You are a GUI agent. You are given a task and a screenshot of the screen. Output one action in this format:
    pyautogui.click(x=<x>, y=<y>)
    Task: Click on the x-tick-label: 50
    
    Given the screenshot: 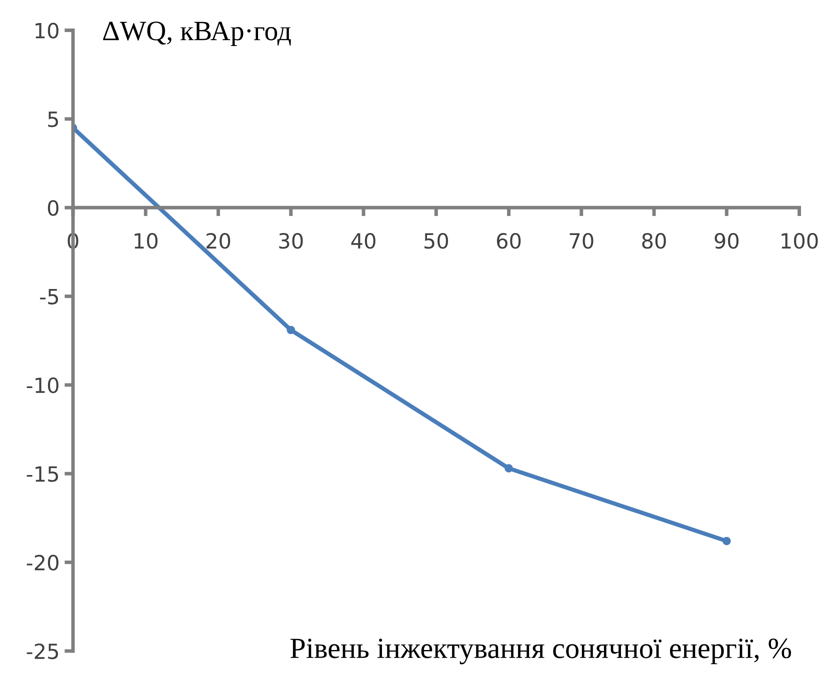 What is the action you would take?
    pyautogui.click(x=436, y=241)
    